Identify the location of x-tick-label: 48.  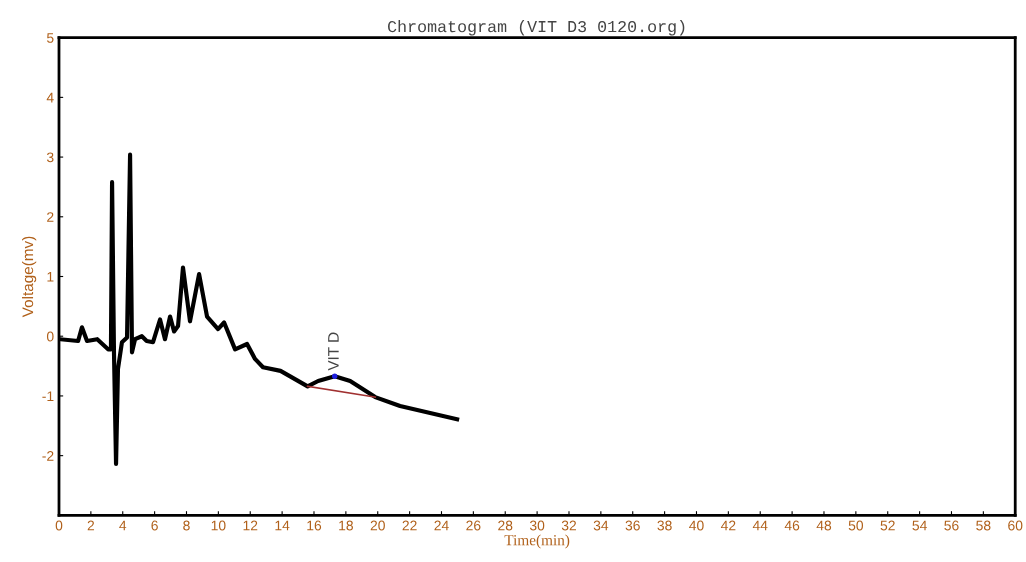
(824, 525).